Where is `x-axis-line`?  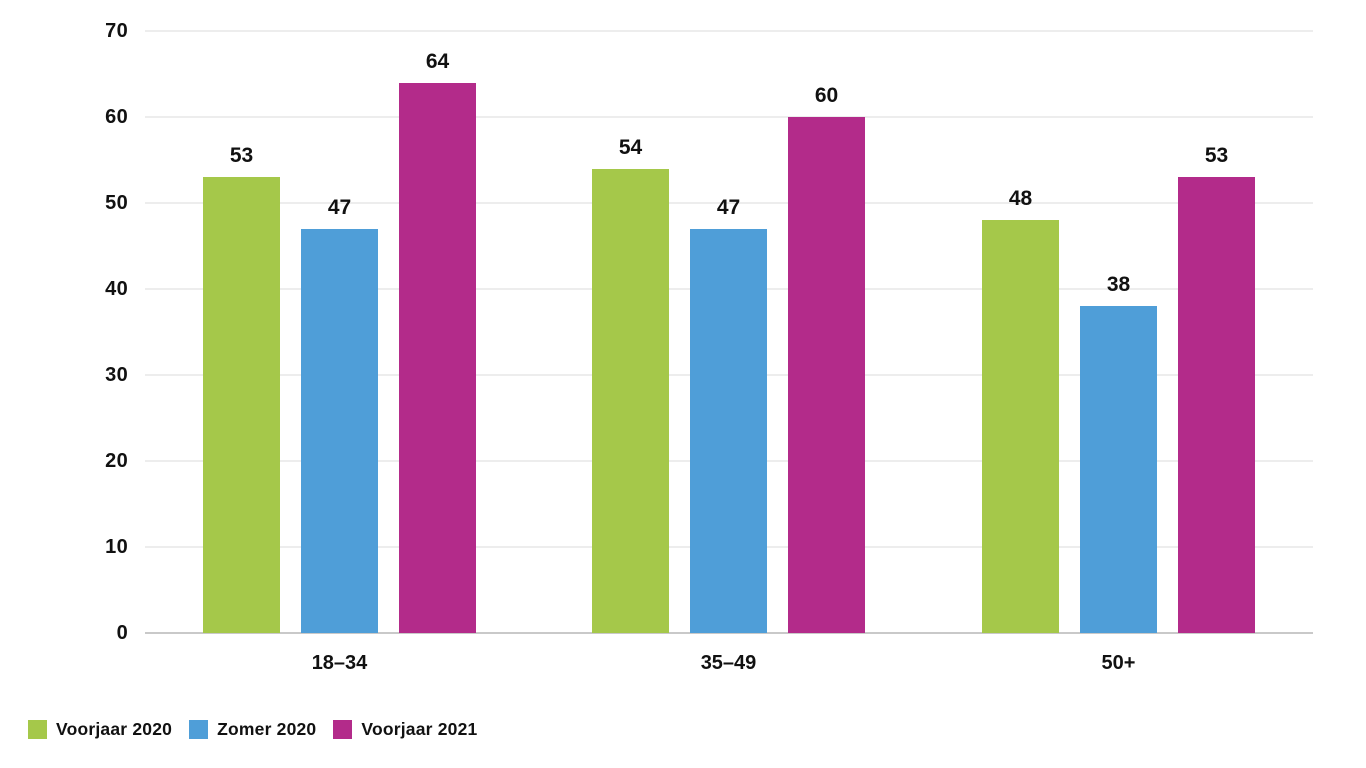 x-axis-line is located at coordinates (729, 633).